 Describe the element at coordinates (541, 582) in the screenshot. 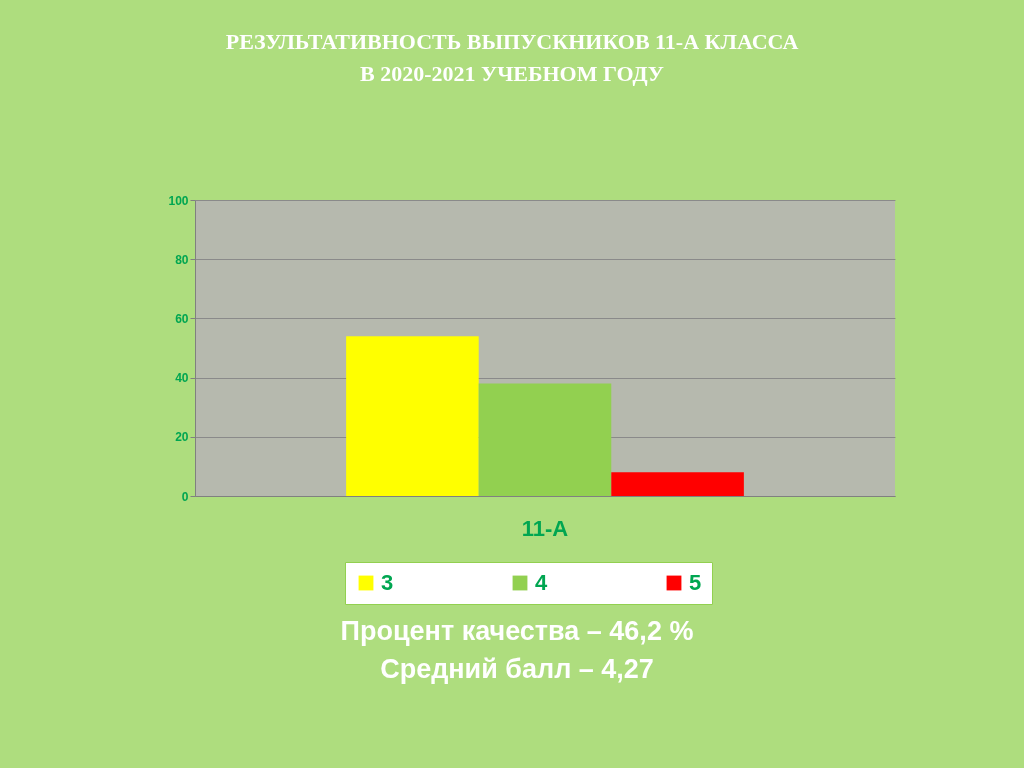

I see `legend-label: 4` at that location.